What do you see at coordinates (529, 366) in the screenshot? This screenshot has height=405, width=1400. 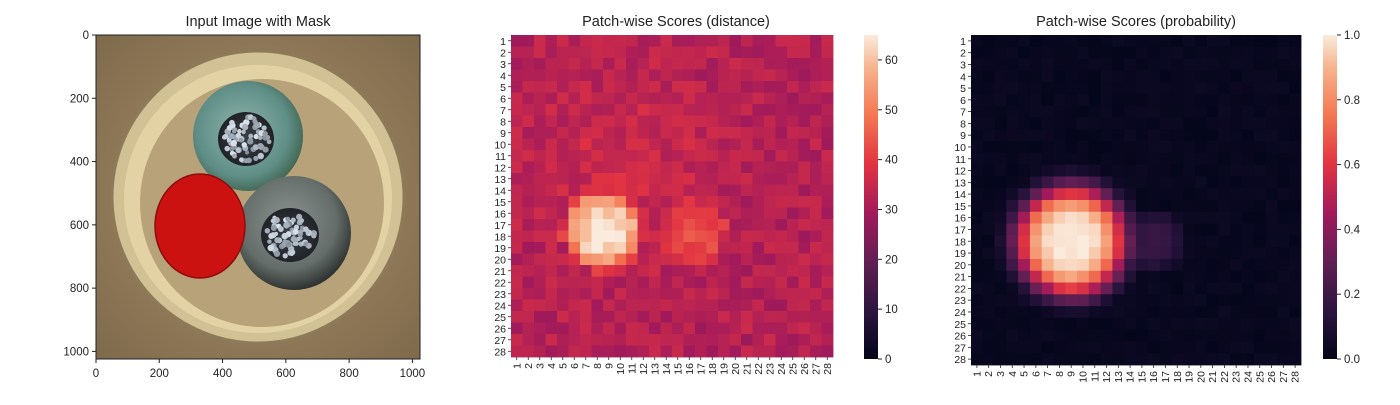 I see `x-tick-label: 2` at bounding box center [529, 366].